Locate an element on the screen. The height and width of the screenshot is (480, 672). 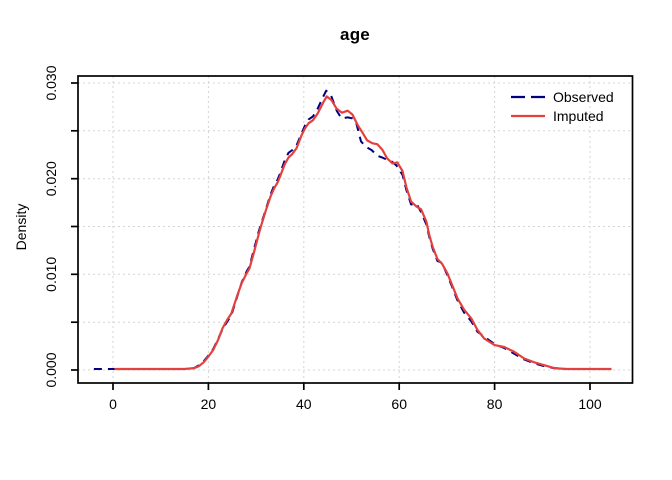
legend-label-observed: Observed is located at coordinates (583, 97).